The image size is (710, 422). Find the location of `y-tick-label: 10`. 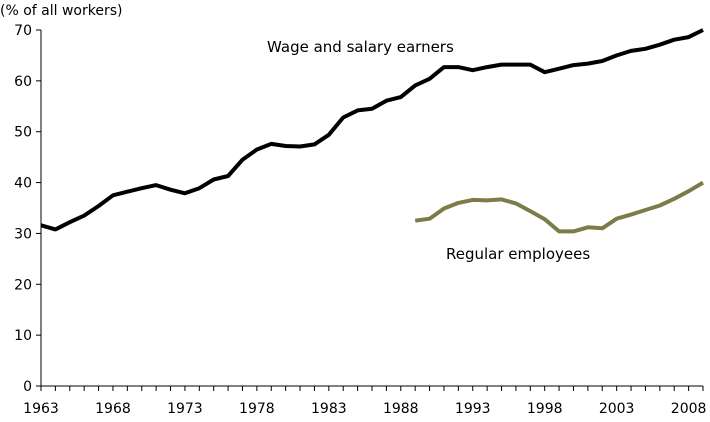

y-tick-label: 10 is located at coordinates (23, 336).